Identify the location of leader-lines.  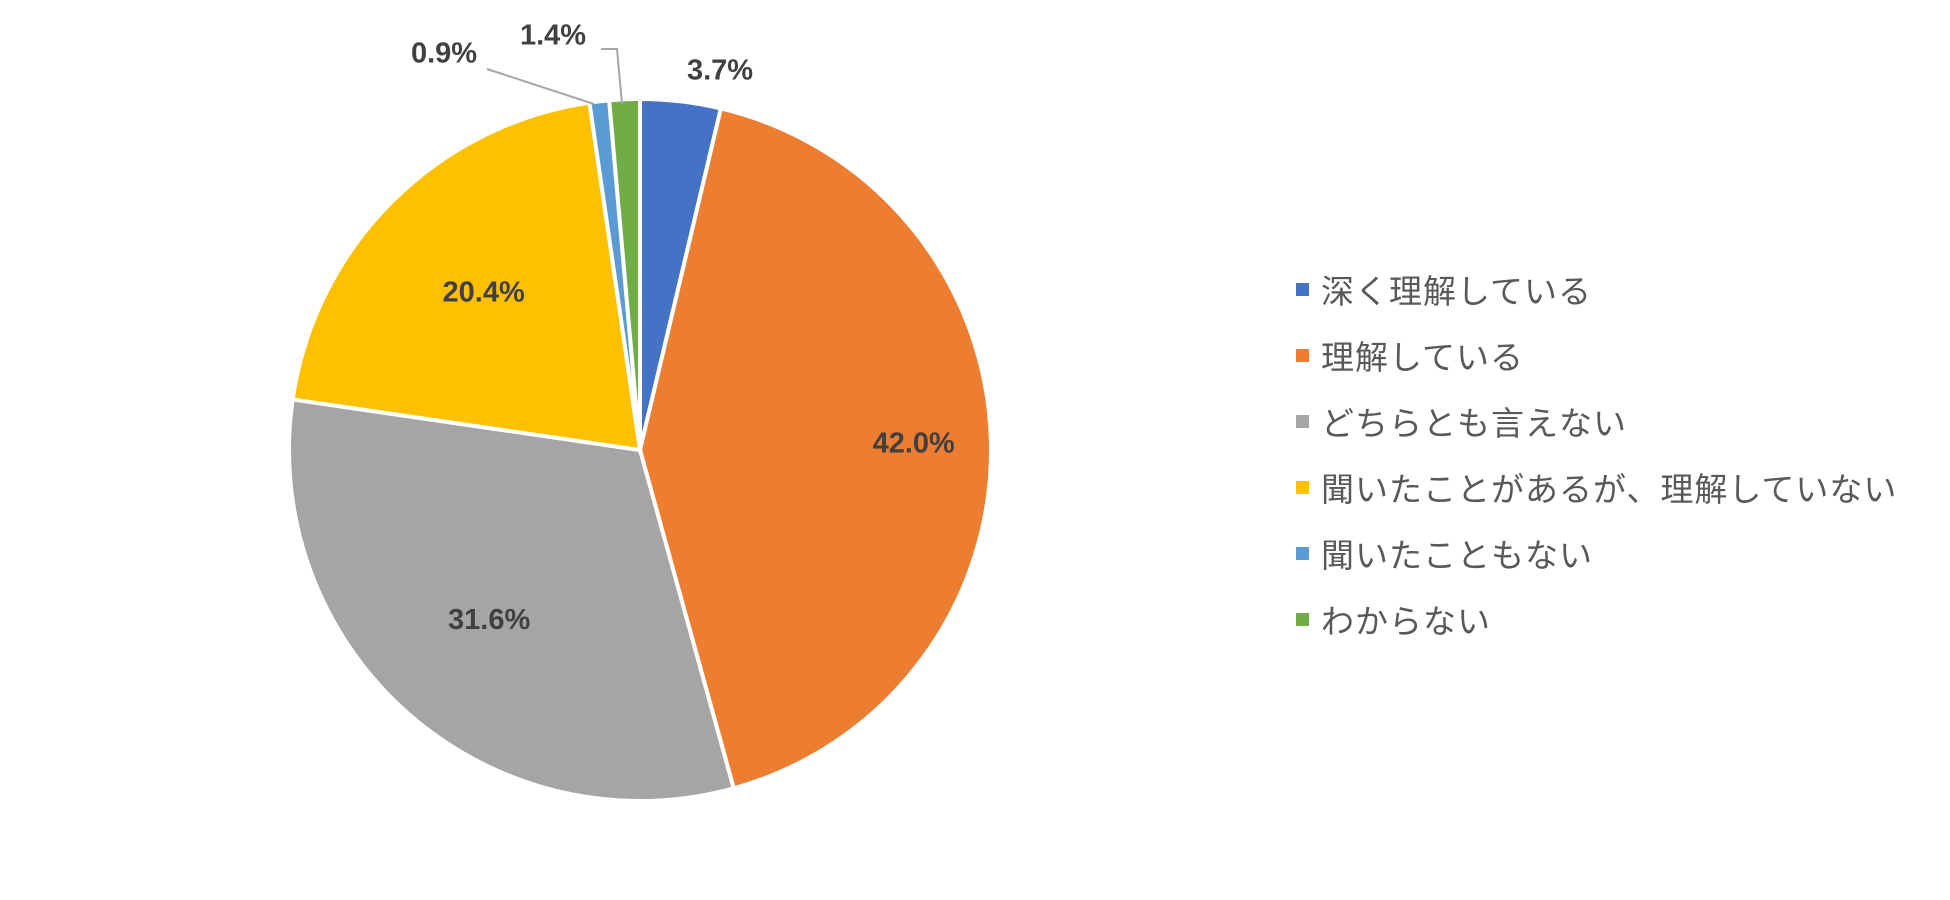
(554, 76).